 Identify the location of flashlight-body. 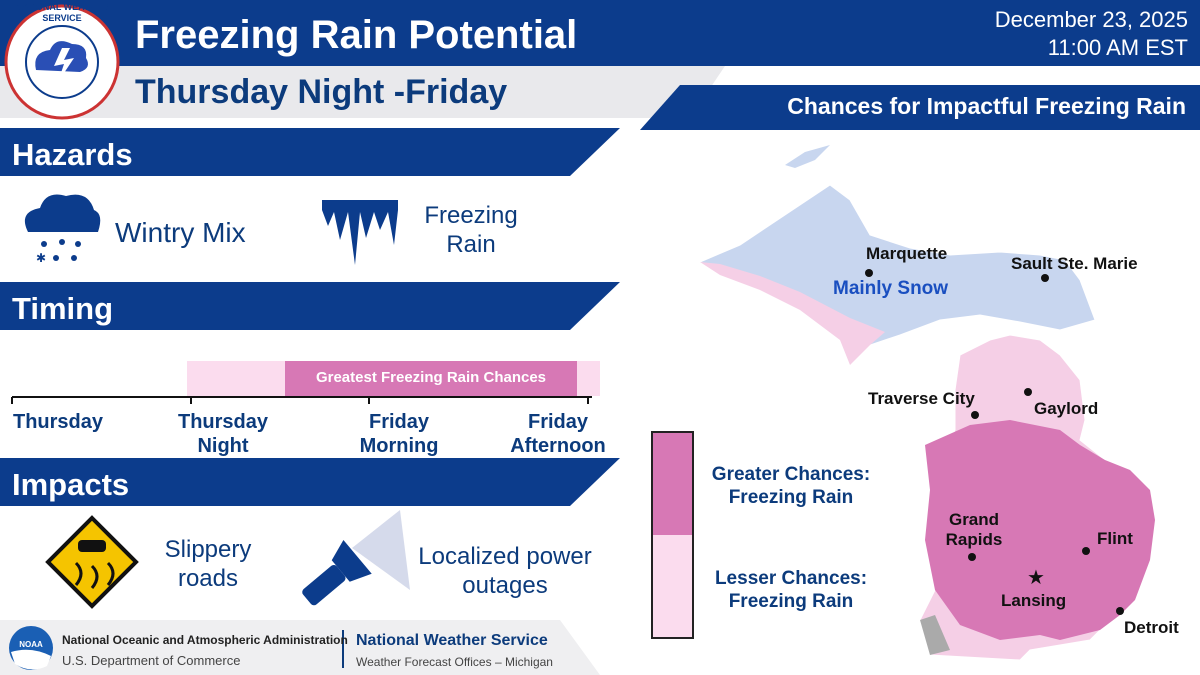
(324, 585).